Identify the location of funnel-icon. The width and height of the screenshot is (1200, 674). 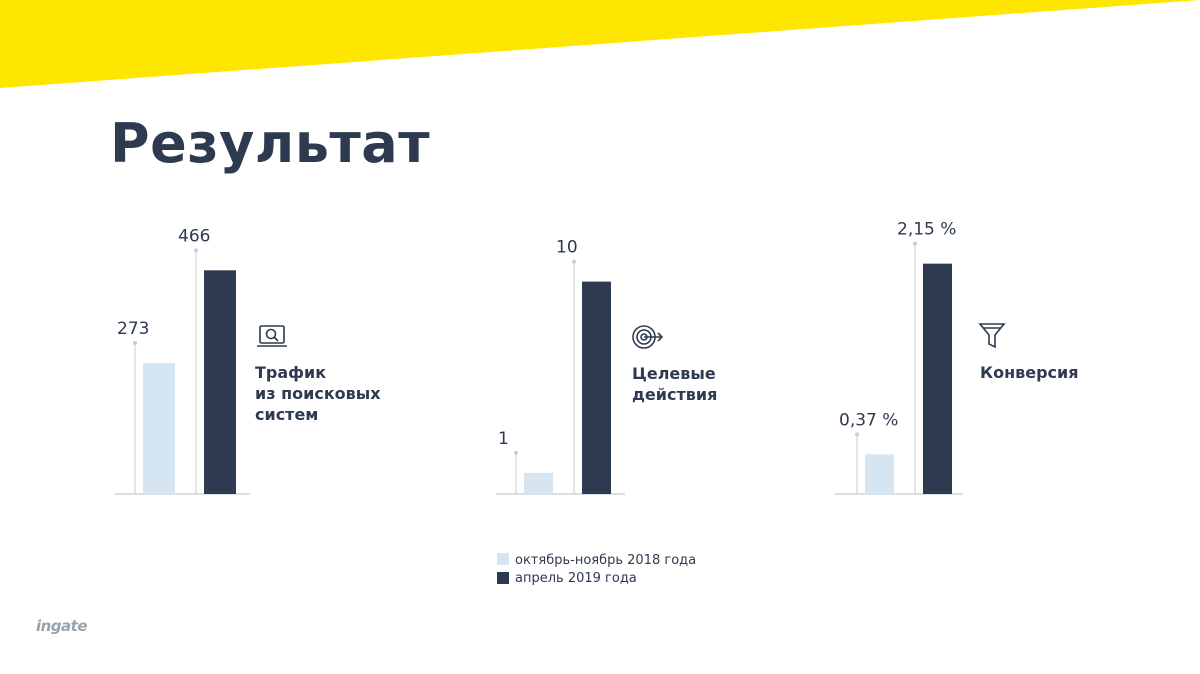
(992, 336).